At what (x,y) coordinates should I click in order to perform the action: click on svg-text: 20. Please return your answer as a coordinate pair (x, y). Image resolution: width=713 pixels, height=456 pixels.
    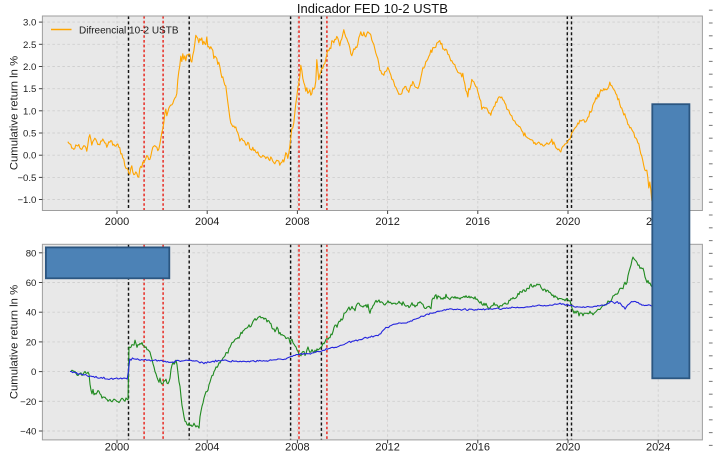
    Looking at the image, I should click on (31, 342).